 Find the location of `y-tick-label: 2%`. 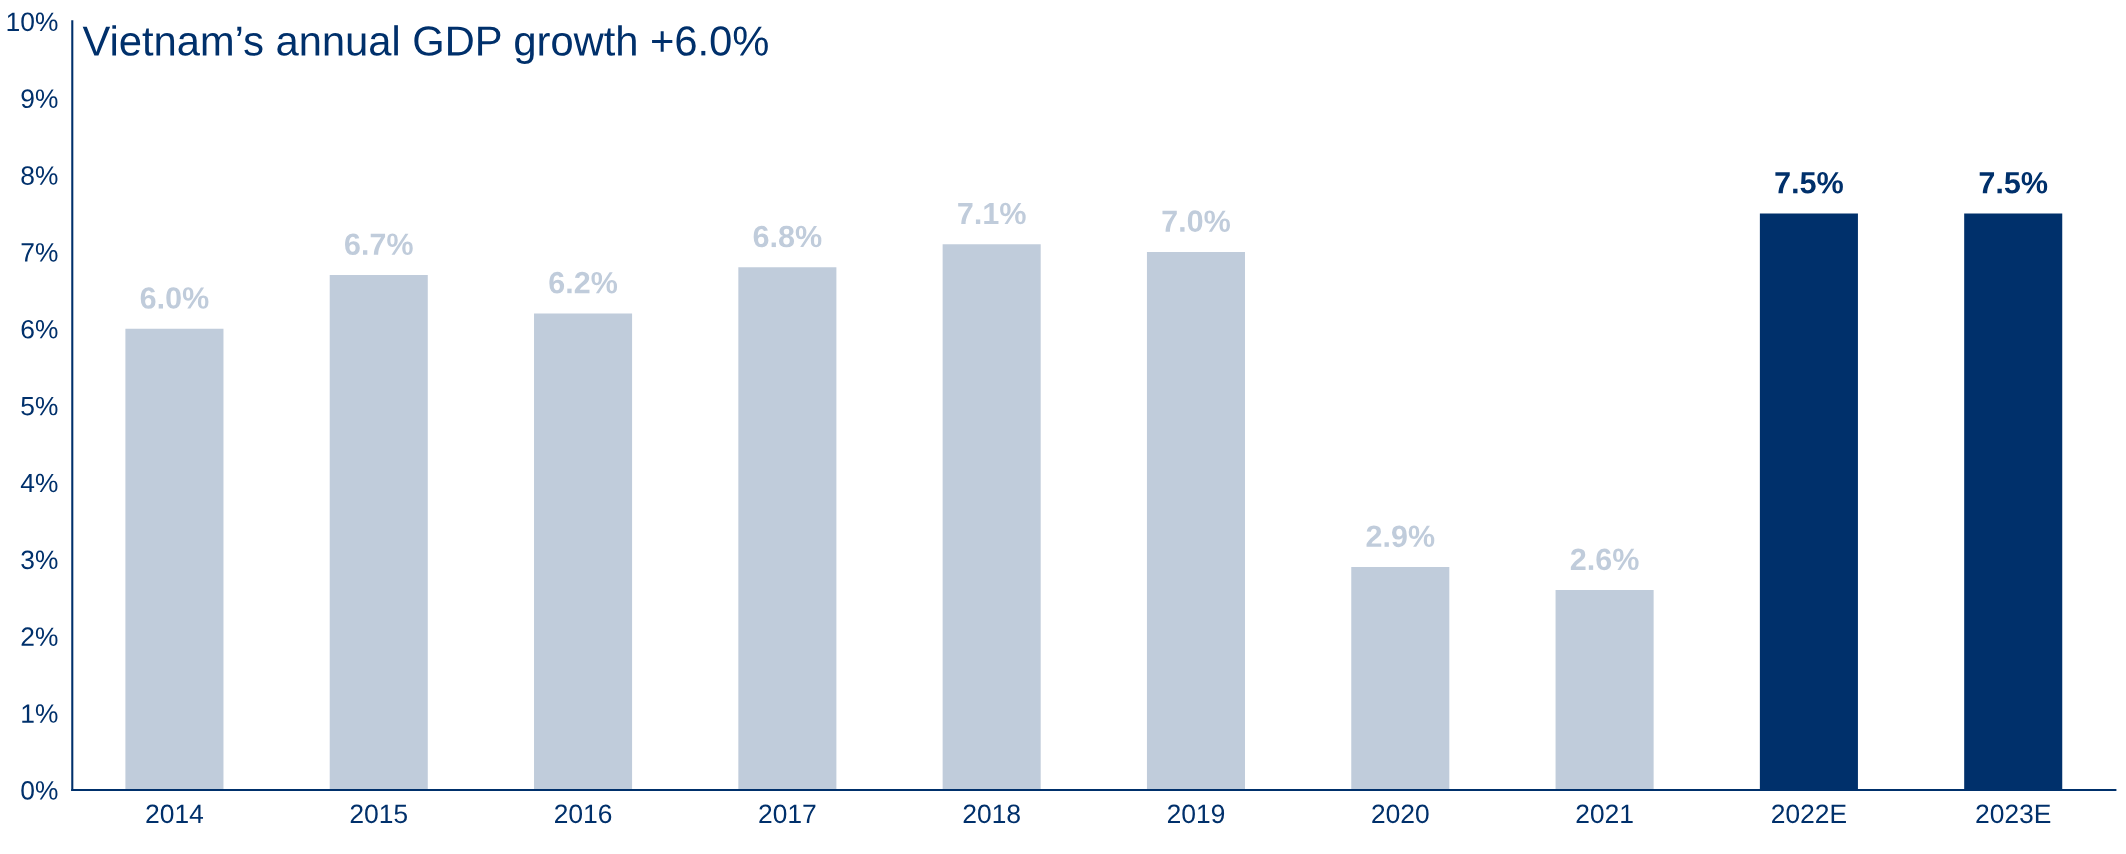

y-tick-label: 2% is located at coordinates (39, 636).